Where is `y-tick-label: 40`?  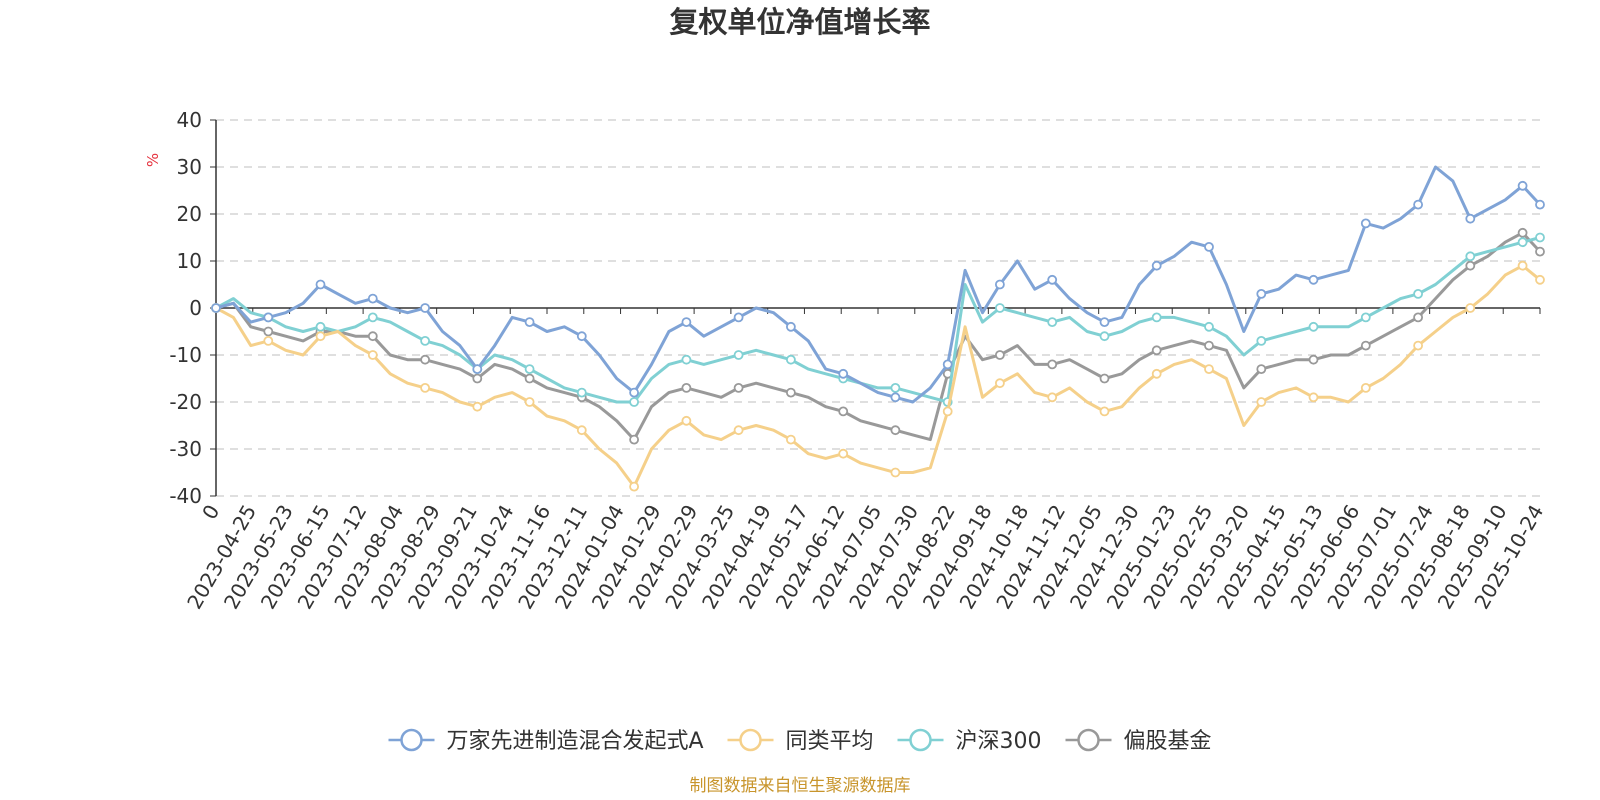
y-tick-label: 40 is located at coordinates (189, 120).